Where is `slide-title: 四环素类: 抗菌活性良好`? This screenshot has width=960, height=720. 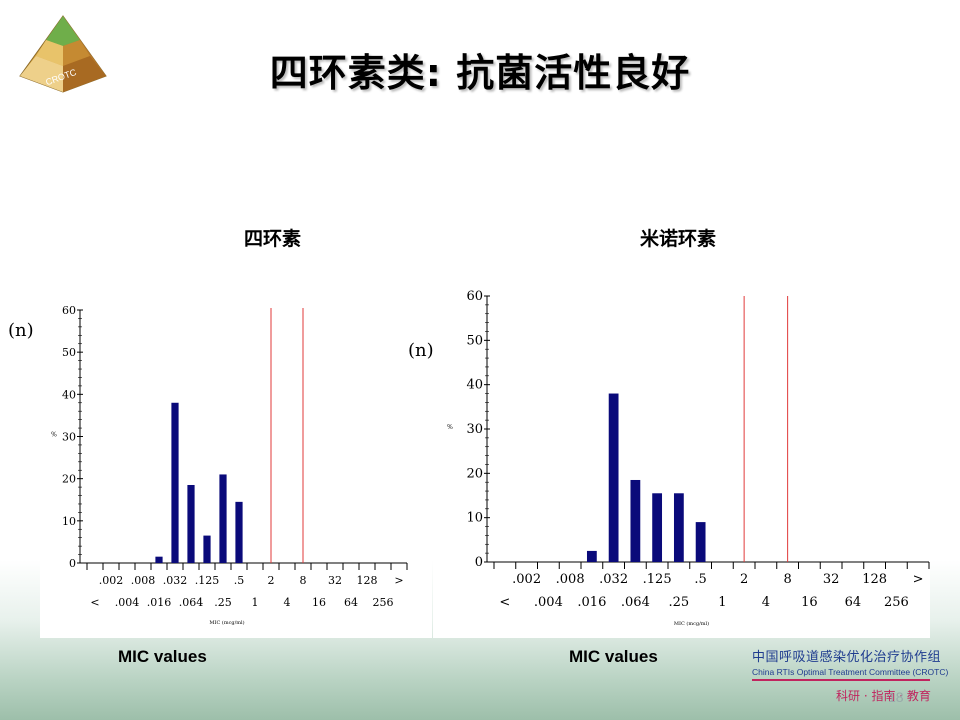 slide-title: 四环素类: 抗菌活性良好 is located at coordinates (480, 73).